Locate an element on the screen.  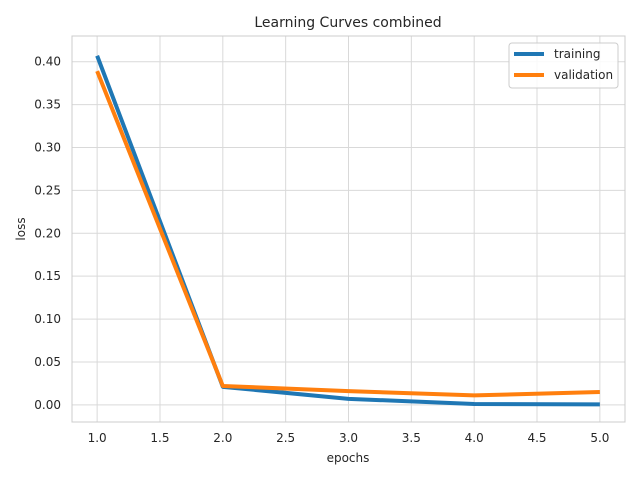
legend-label-validation: validation is located at coordinates (583, 75).